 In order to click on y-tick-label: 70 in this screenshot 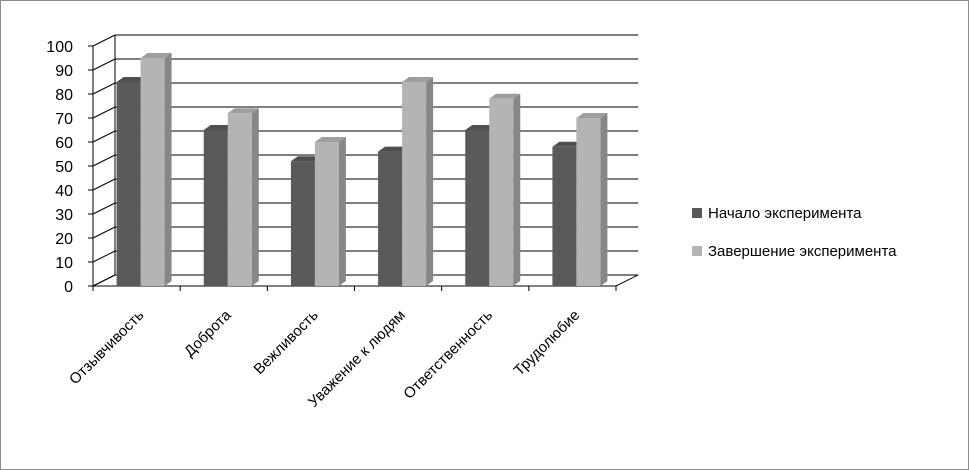, I will do `click(64, 119)`.